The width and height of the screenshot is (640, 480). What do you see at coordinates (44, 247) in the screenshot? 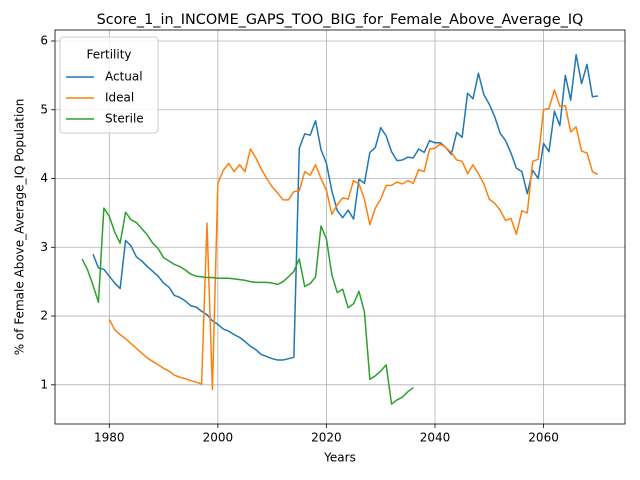
I see `y-tick-label: 3` at bounding box center [44, 247].